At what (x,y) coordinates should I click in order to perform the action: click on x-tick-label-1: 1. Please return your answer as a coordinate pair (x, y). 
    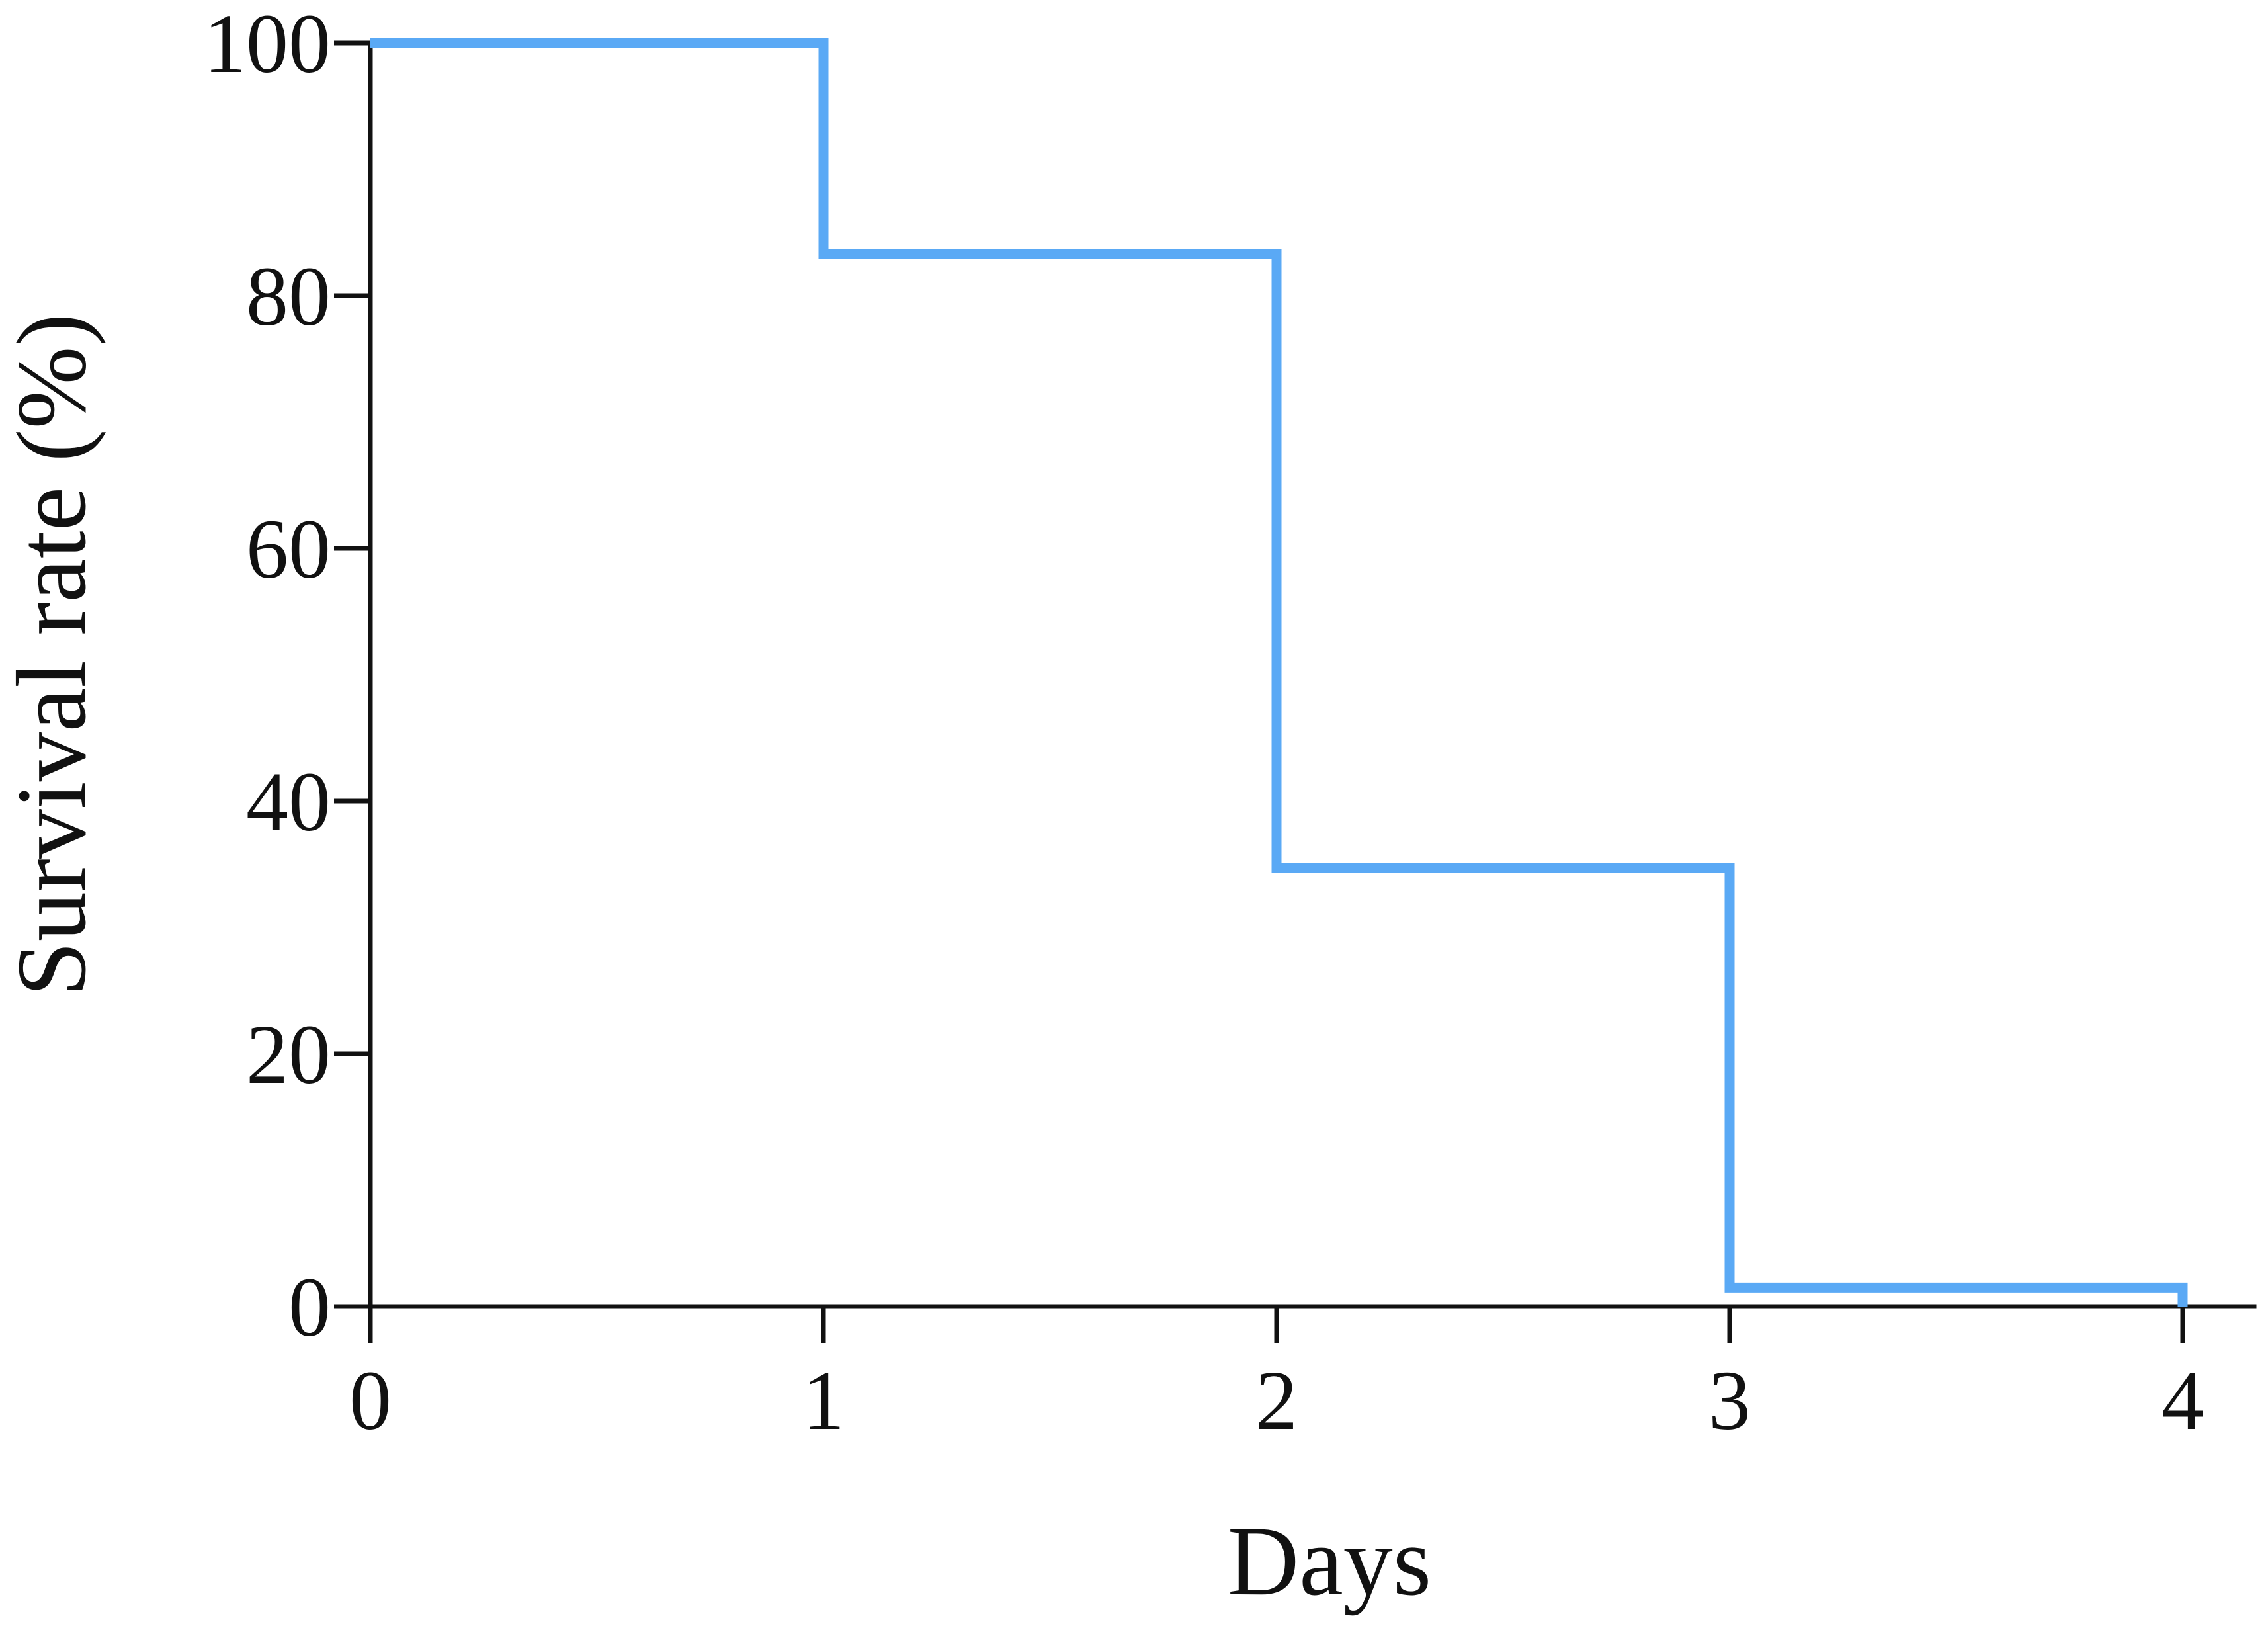
    Looking at the image, I should click on (823, 1400).